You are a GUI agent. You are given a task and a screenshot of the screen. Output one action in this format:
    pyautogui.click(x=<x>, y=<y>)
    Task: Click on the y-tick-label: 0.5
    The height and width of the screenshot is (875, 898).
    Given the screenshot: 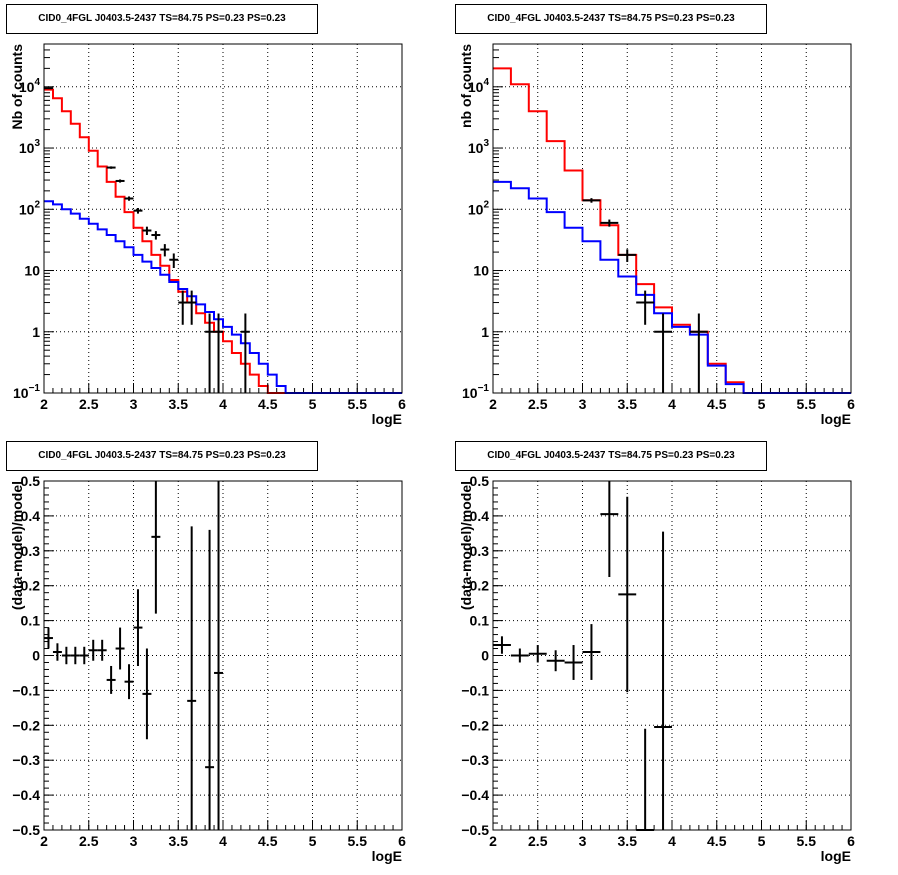 What is the action you would take?
    pyautogui.click(x=480, y=481)
    